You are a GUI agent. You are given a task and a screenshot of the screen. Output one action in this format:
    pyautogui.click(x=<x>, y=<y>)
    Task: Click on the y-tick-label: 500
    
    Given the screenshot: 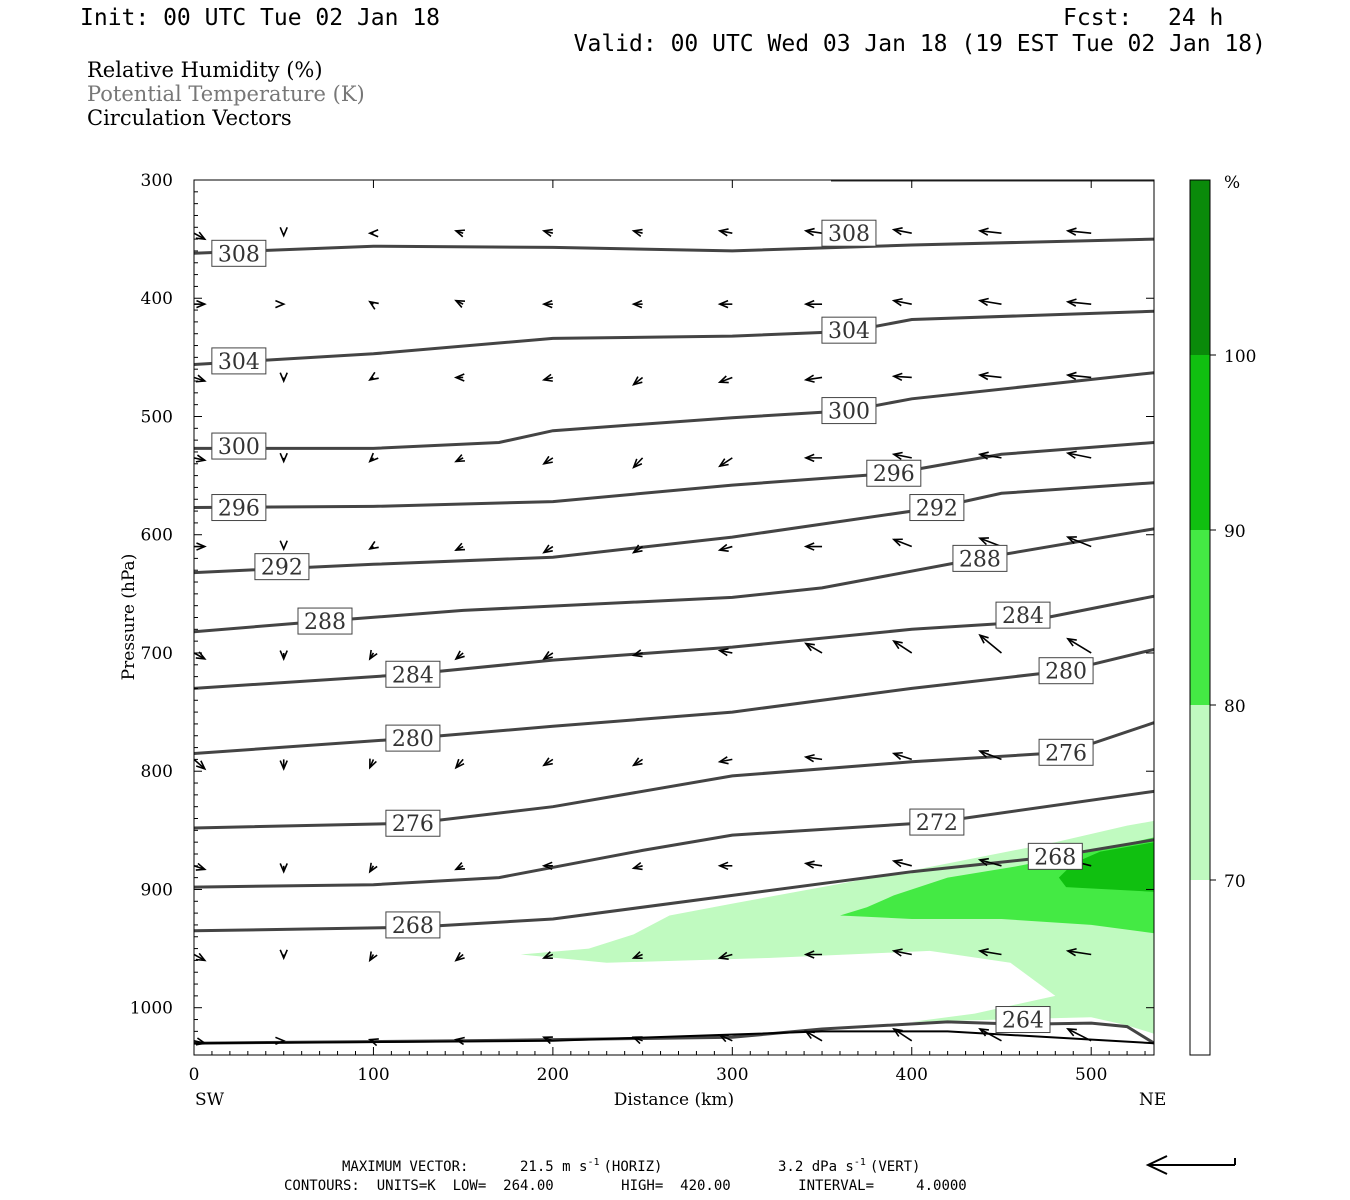 What is the action you would take?
    pyautogui.click(x=157, y=417)
    